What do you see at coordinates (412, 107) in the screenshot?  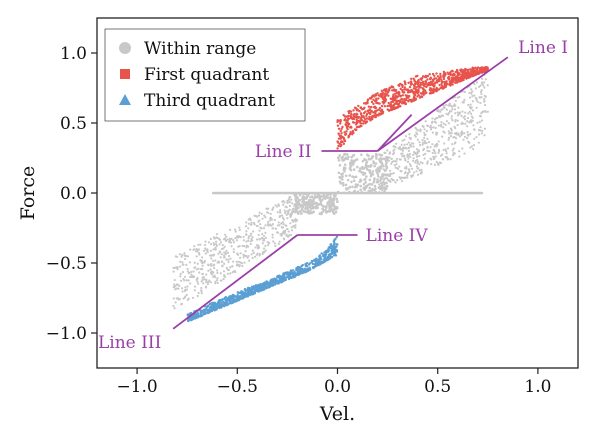 I see `series-first-quadrant` at bounding box center [412, 107].